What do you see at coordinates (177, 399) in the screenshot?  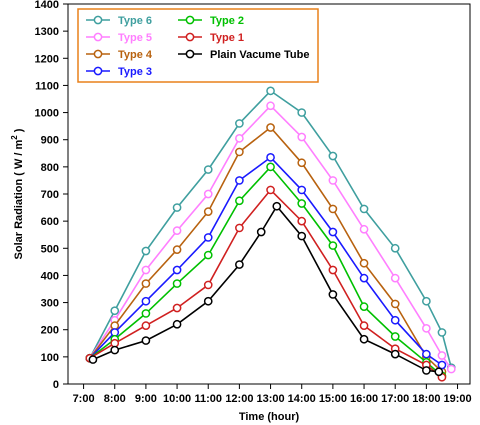 I see `x-tick-label: 10:00` at bounding box center [177, 399].